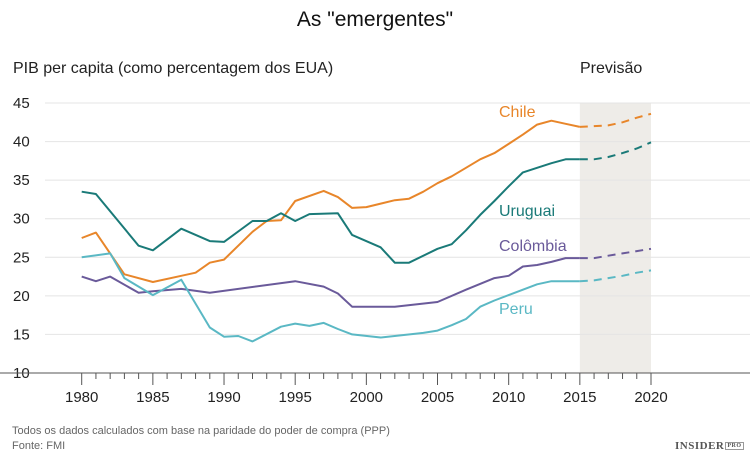  What do you see at coordinates (615, 276) in the screenshot?
I see `forecast-line-peru` at bounding box center [615, 276].